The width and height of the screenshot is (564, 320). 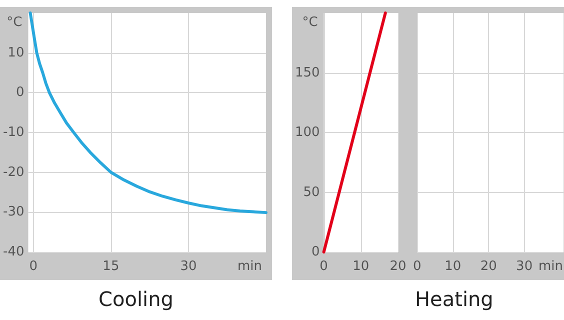 What do you see at coordinates (136, 299) in the screenshot?
I see `text: Cooling` at bounding box center [136, 299].